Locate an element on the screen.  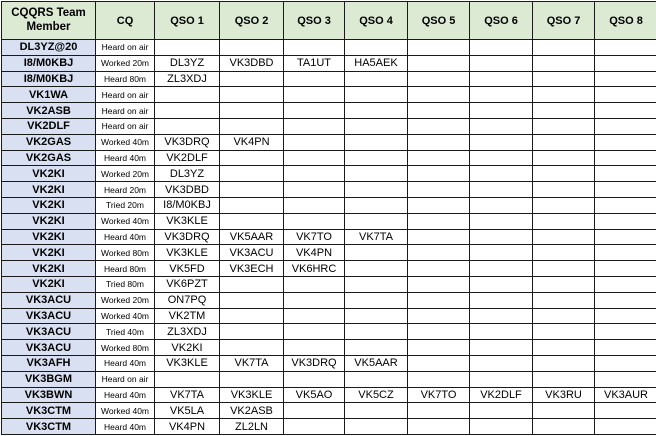
team-member-cell: VK2GAS is located at coordinates (48, 158).